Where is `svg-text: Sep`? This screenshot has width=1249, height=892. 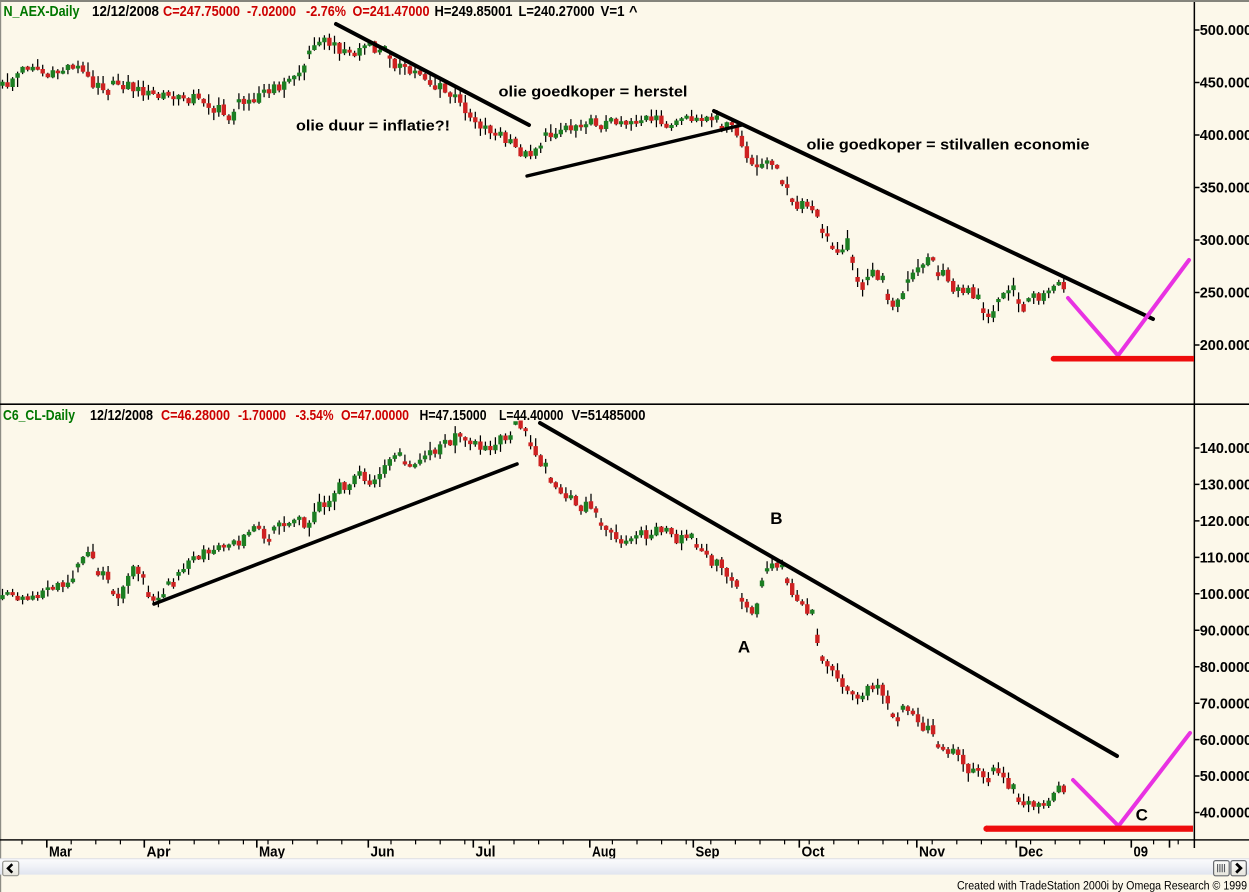
svg-text: Sep is located at coordinates (708, 853).